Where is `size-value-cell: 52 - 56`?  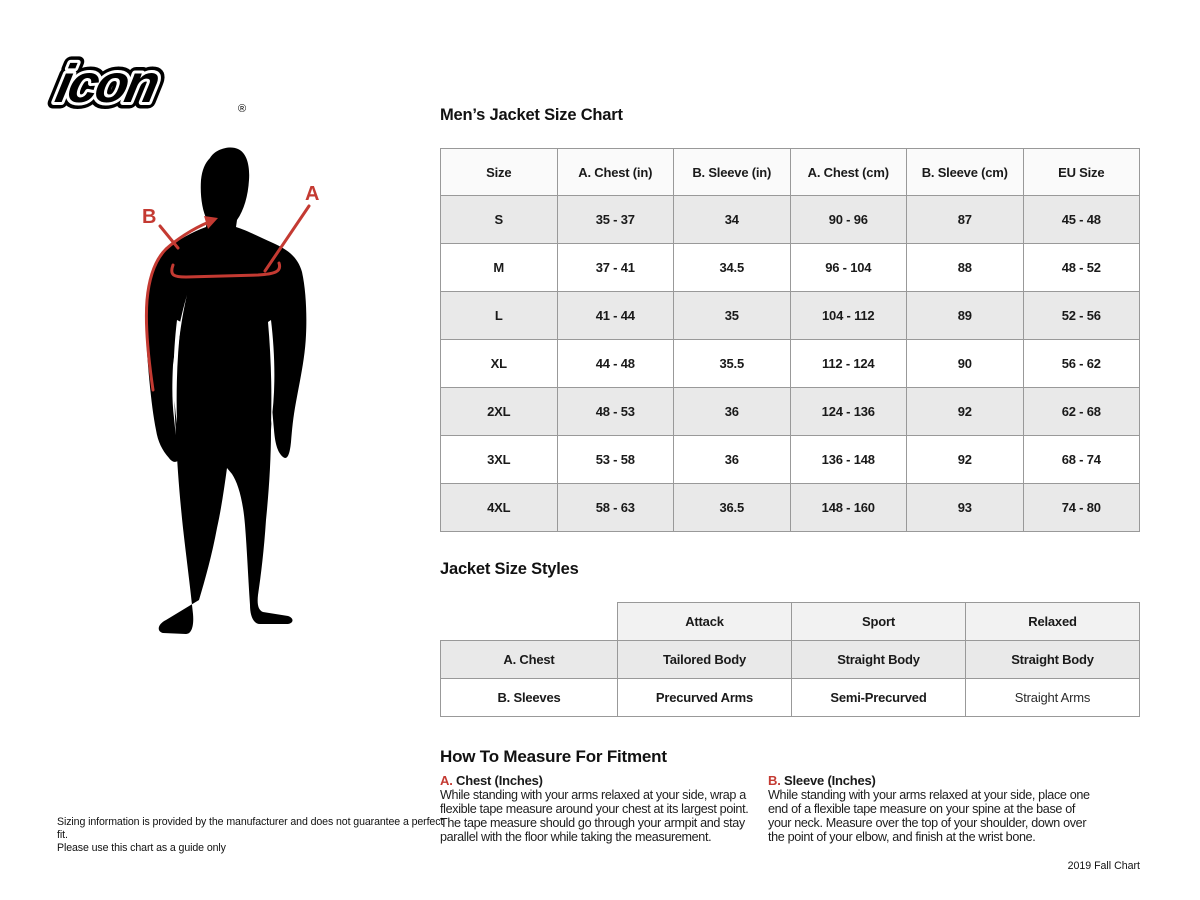
size-value-cell: 52 - 56 is located at coordinates (1081, 315).